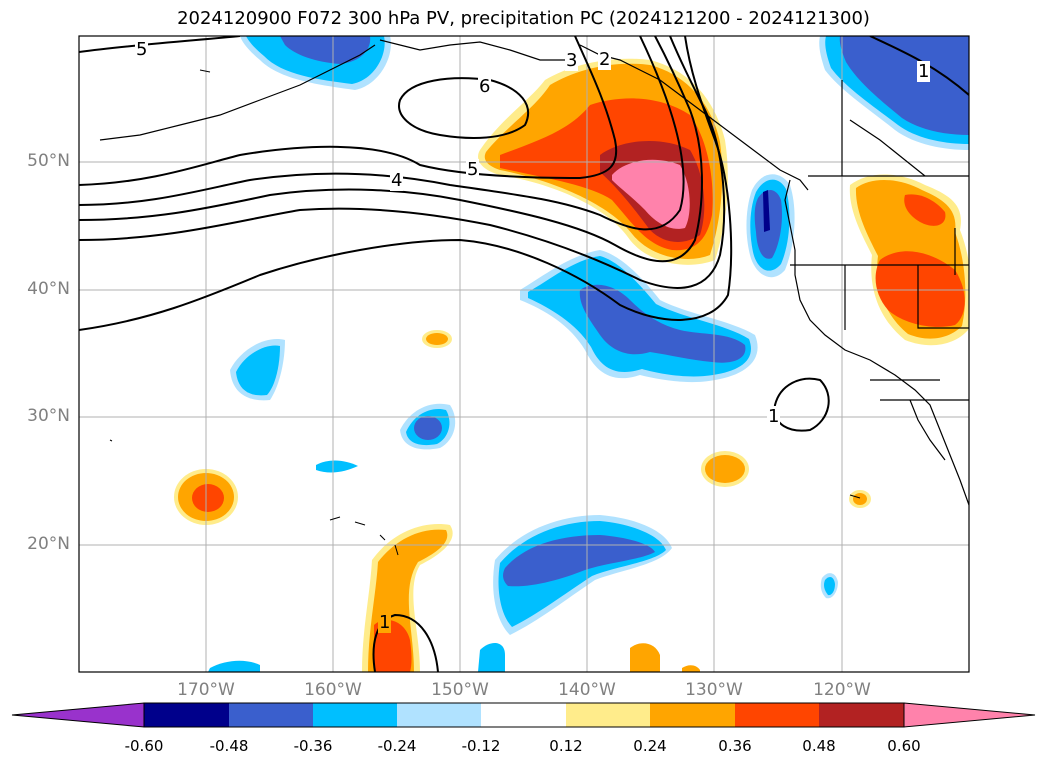 This screenshot has height=765, width=1047. Describe the element at coordinates (48, 544) in the screenshot. I see `lat-label-20n: 20°N` at that location.